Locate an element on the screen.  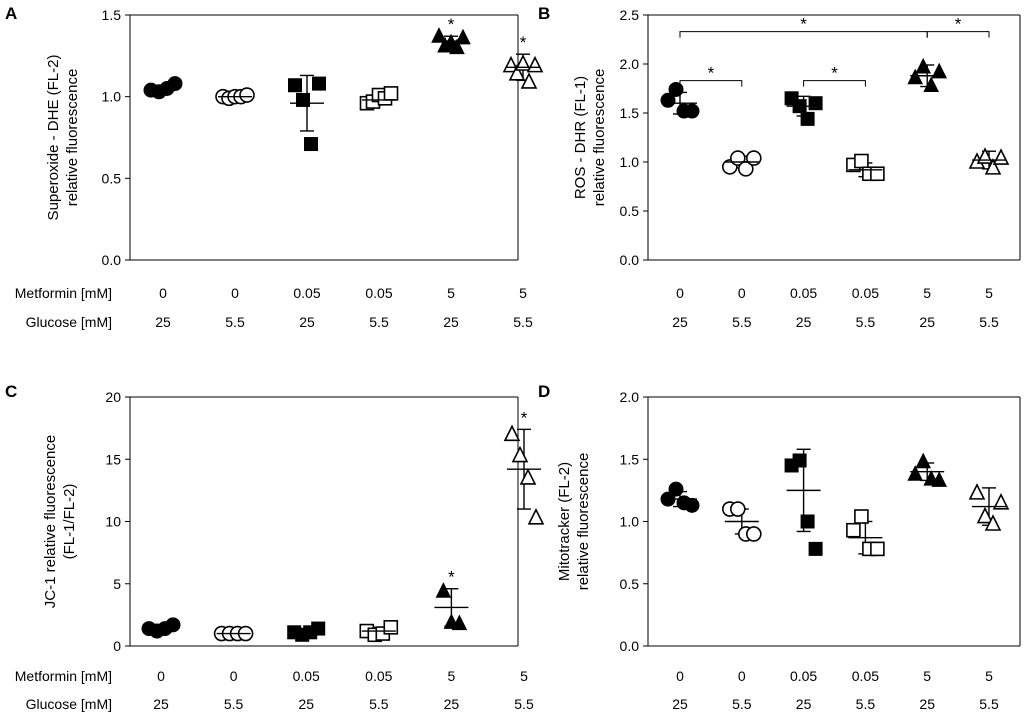
y-axis-label: JC-1 relative fluorescence (FL-1/FL-2) is located at coordinates (60, 521).